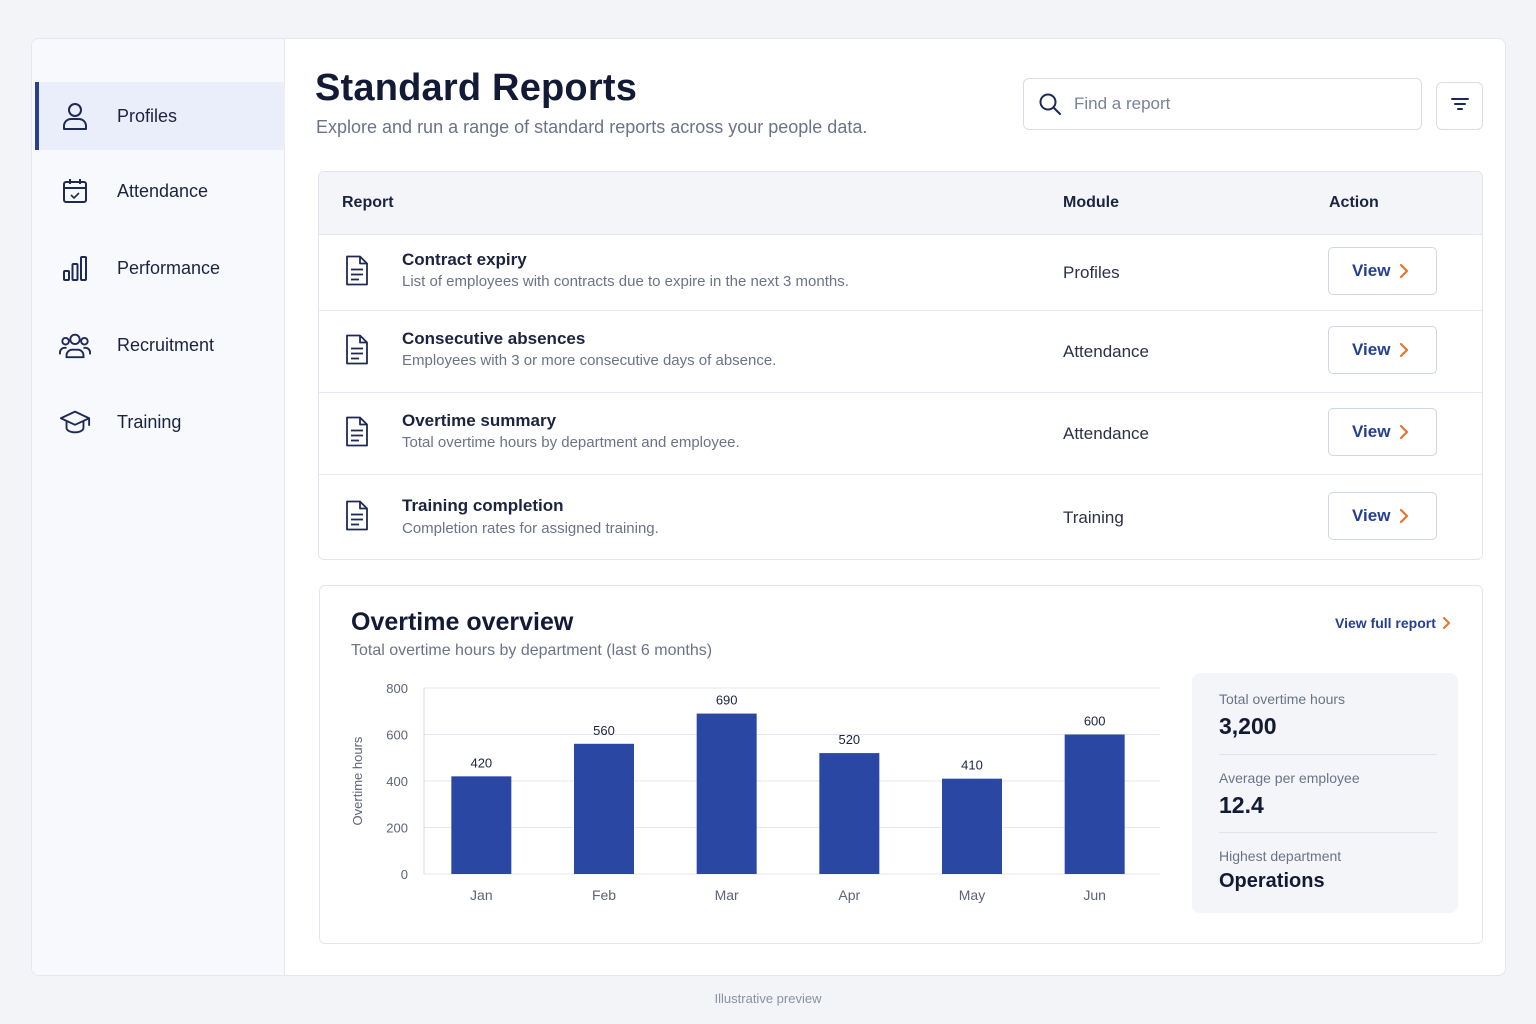  What do you see at coordinates (149, 421) in the screenshot?
I see `sidebar-item-label: Training` at bounding box center [149, 421].